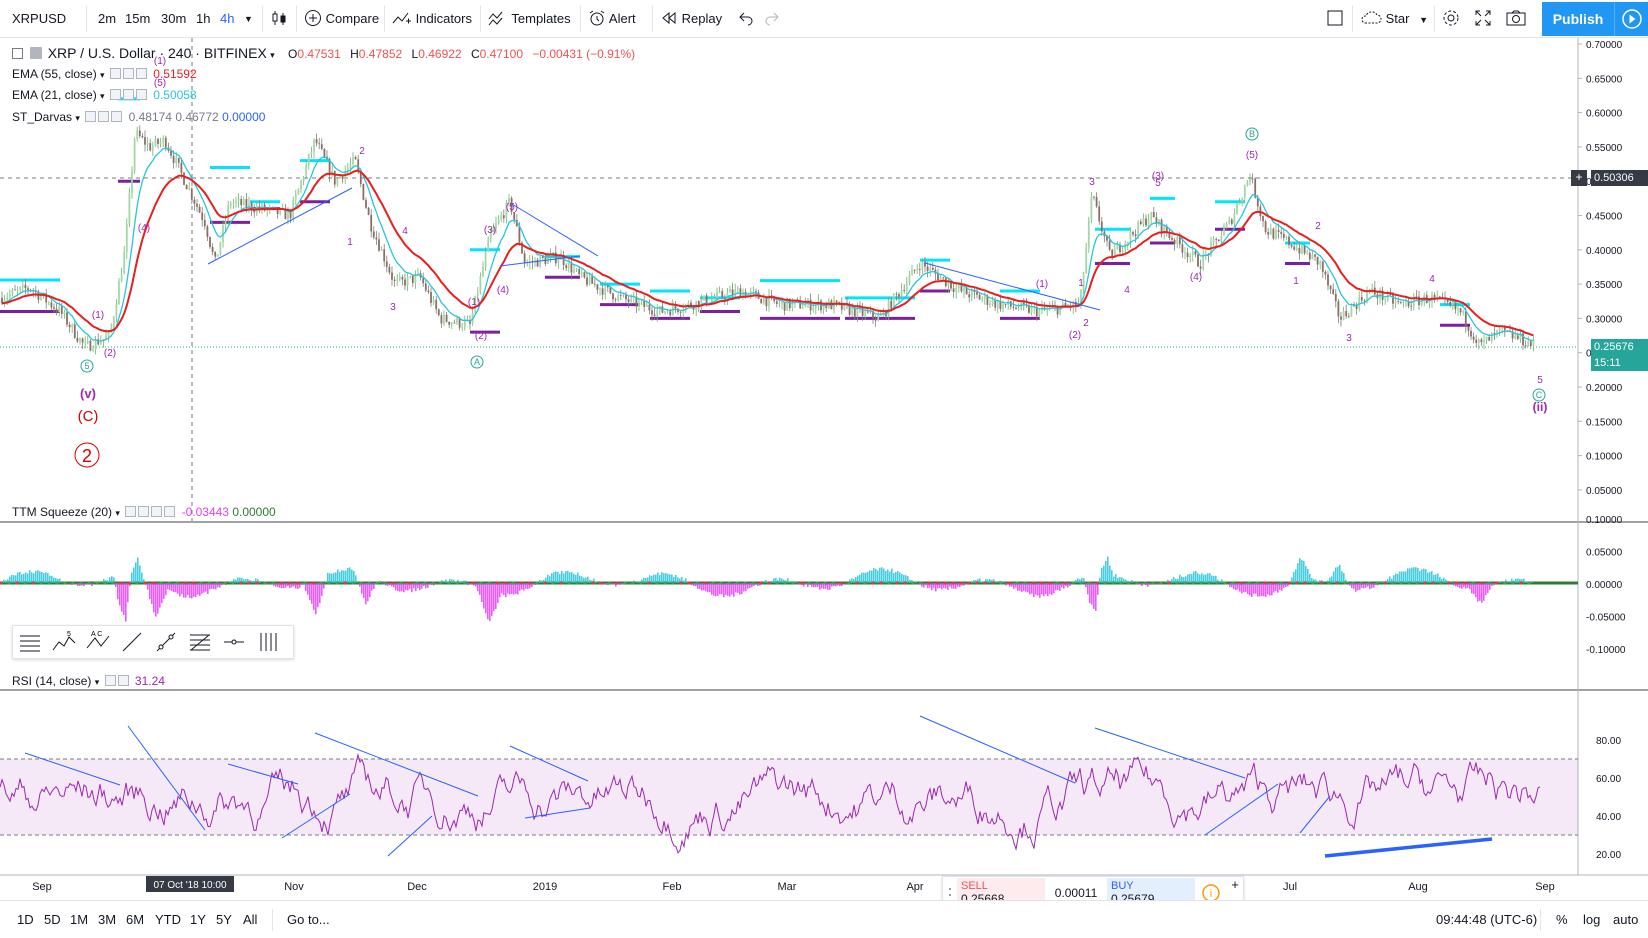 The height and width of the screenshot is (938, 1648). What do you see at coordinates (30, 642) in the screenshot?
I see `horizontal-lines-tool` at bounding box center [30, 642].